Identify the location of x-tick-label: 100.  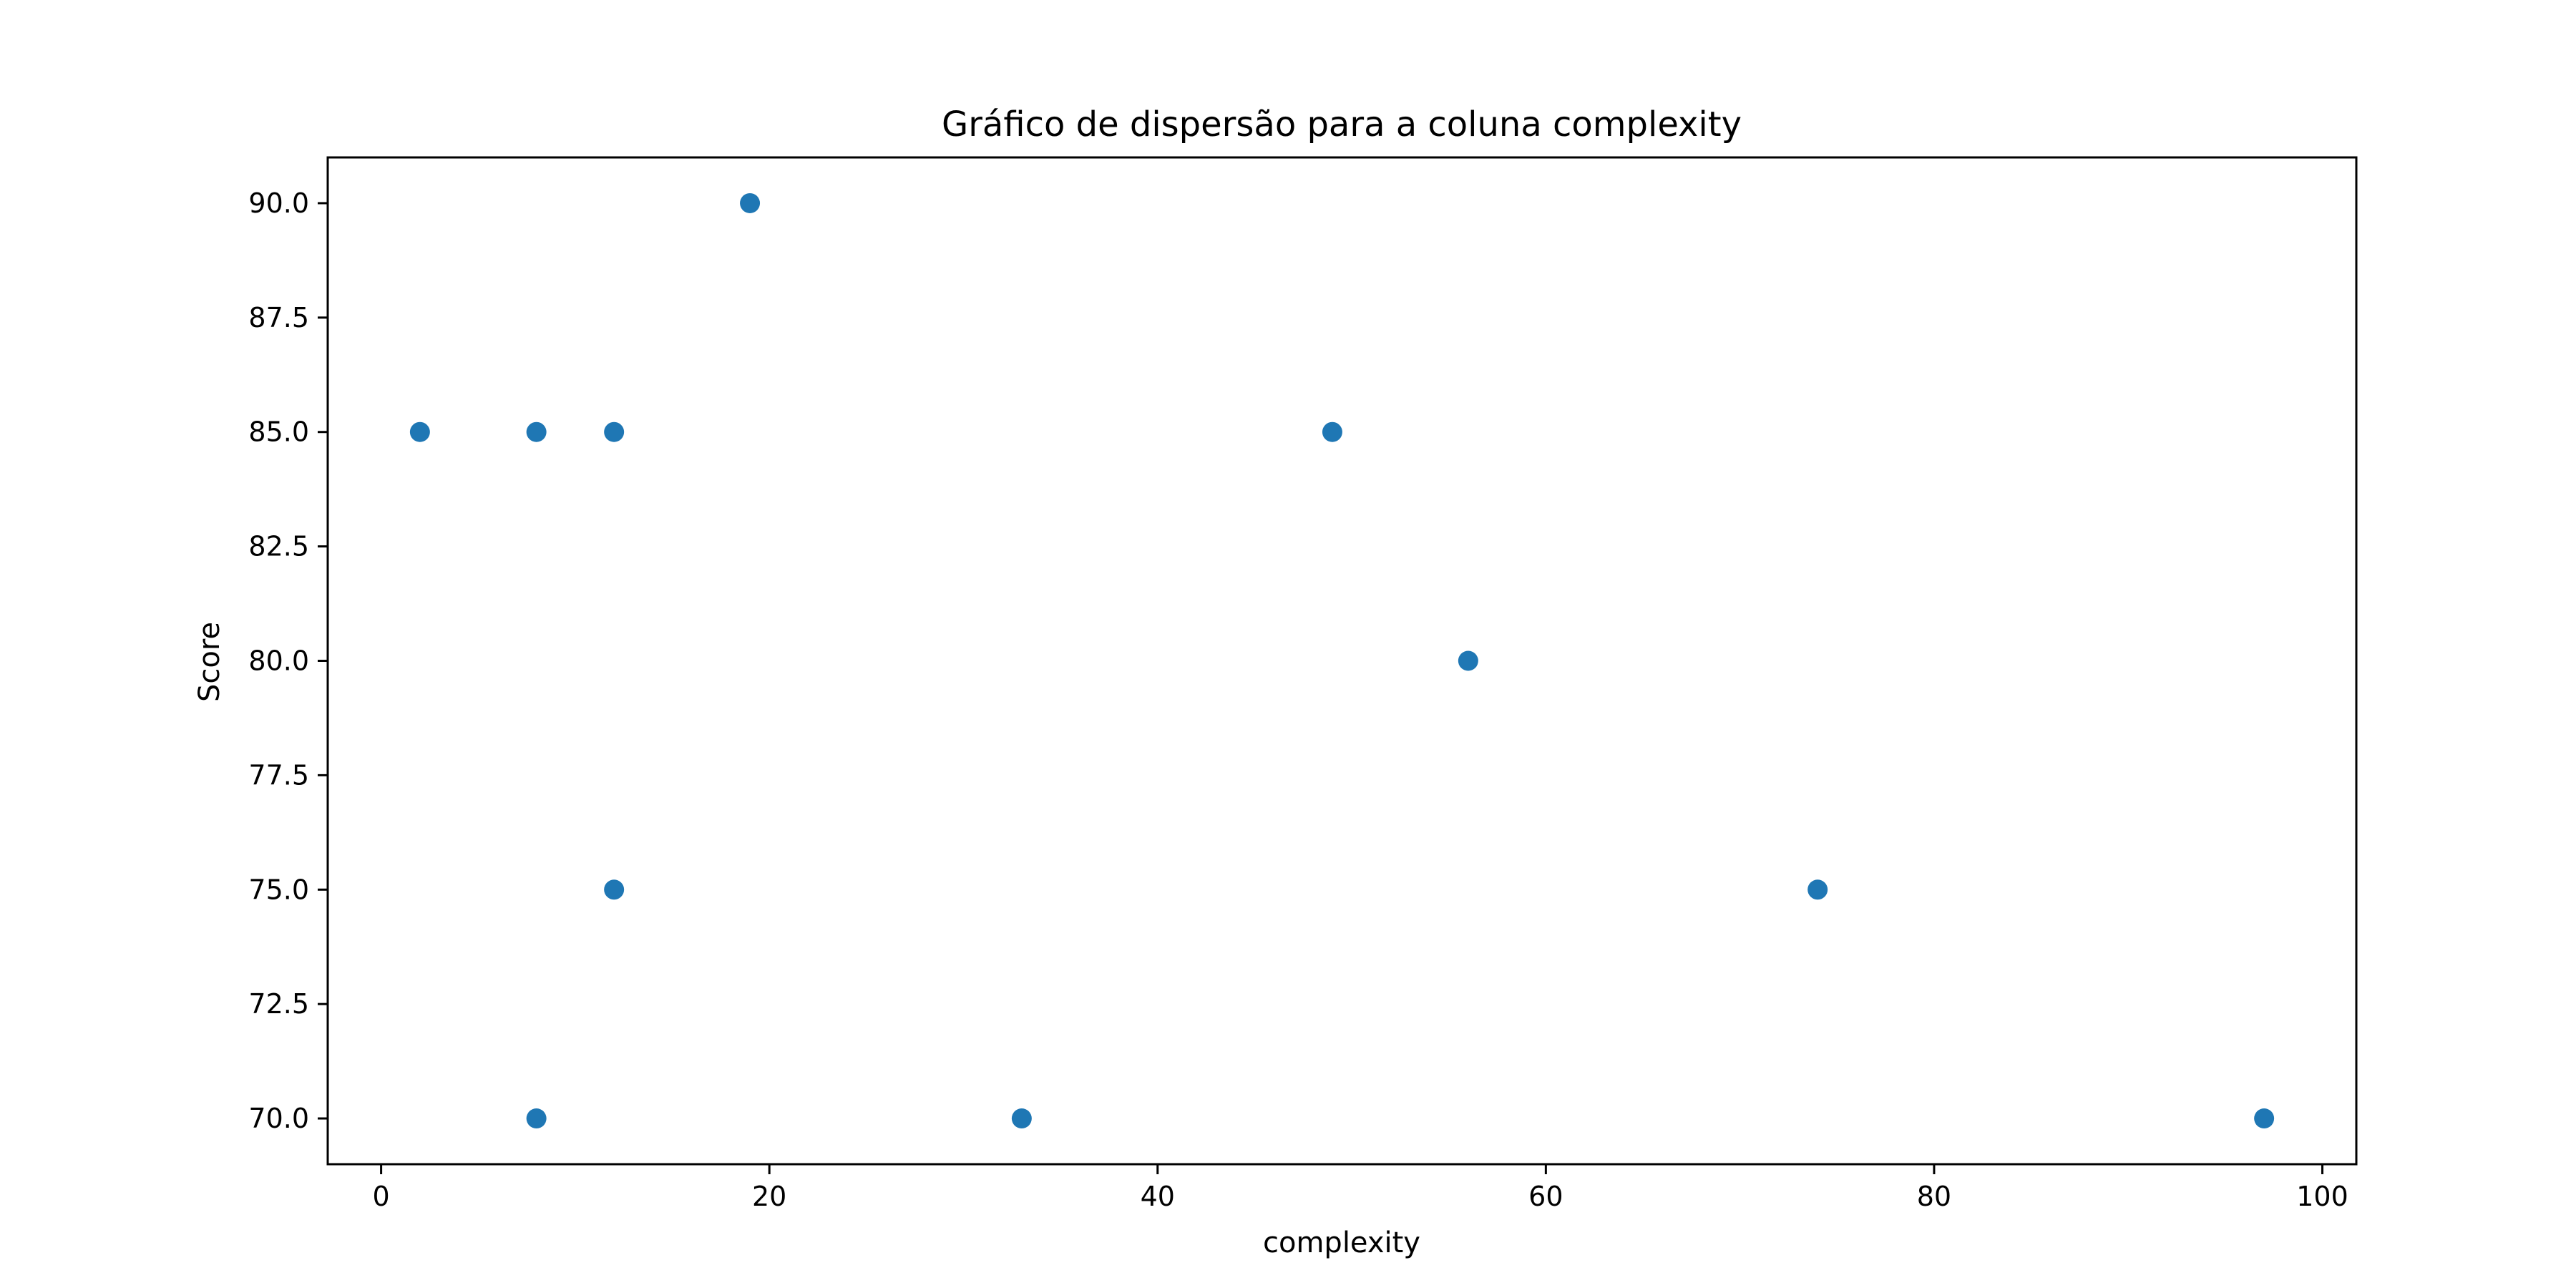
(2322, 1196).